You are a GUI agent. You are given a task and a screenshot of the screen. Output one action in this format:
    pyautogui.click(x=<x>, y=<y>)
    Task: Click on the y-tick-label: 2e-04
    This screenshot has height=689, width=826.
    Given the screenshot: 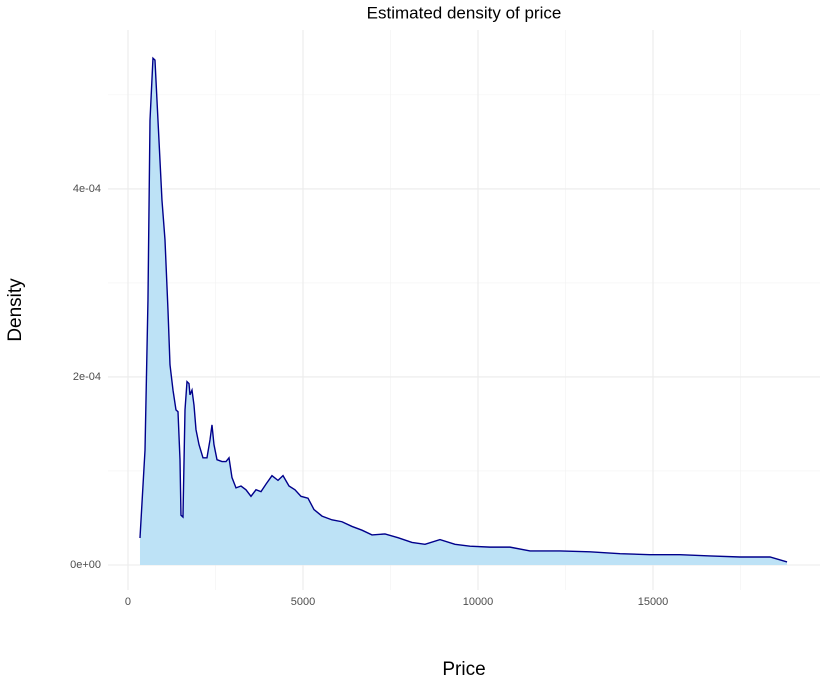 What is the action you would take?
    pyautogui.click(x=87, y=377)
    